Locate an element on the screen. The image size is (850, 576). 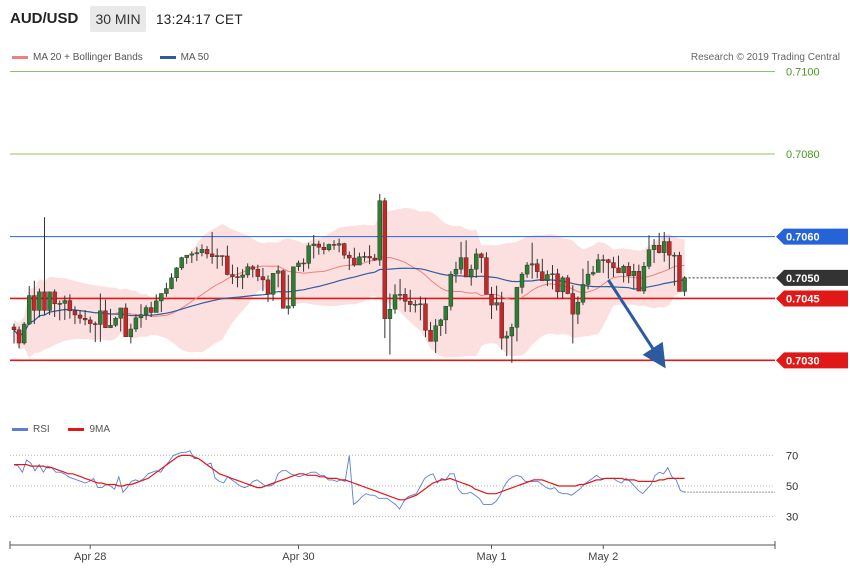
rsi-line is located at coordinates (349, 480).